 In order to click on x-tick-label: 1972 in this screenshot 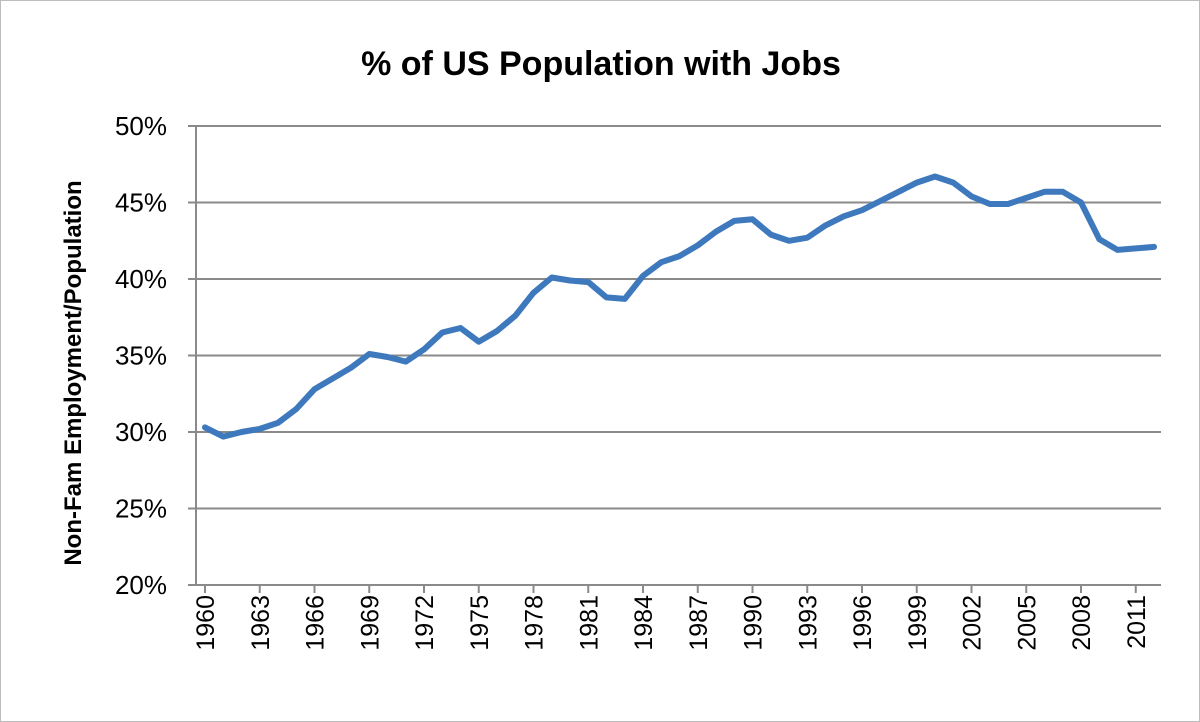, I will do `click(425, 623)`.